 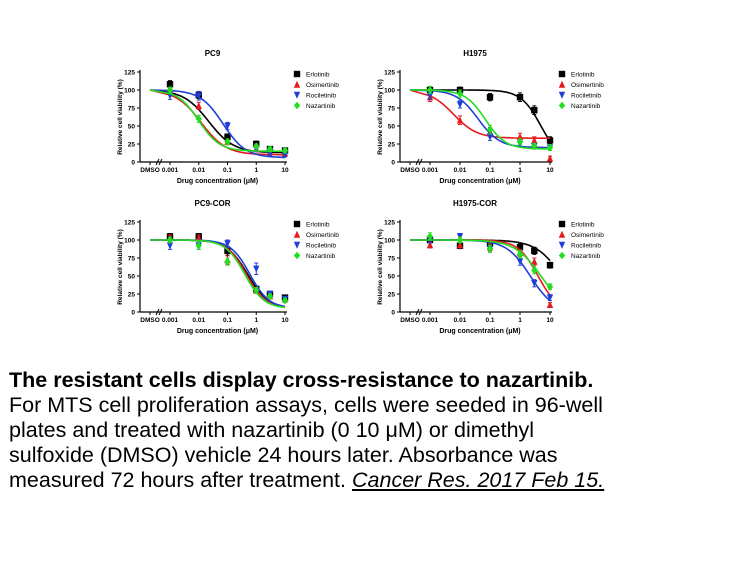 I want to click on x-tick-label: 1, so click(x=256, y=170).